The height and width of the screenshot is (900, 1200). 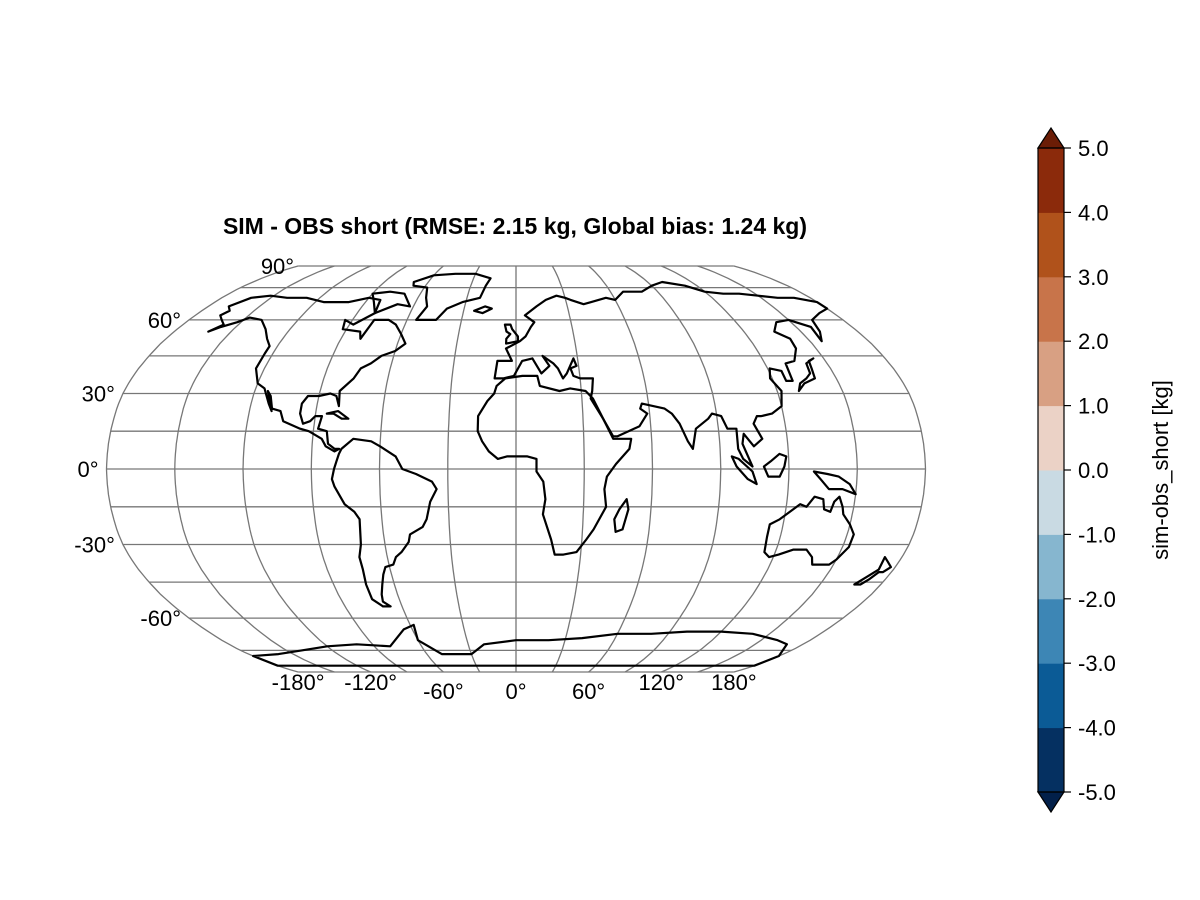 What do you see at coordinates (1093, 148) in the screenshot?
I see `colorbar-tick-label: 5.0` at bounding box center [1093, 148].